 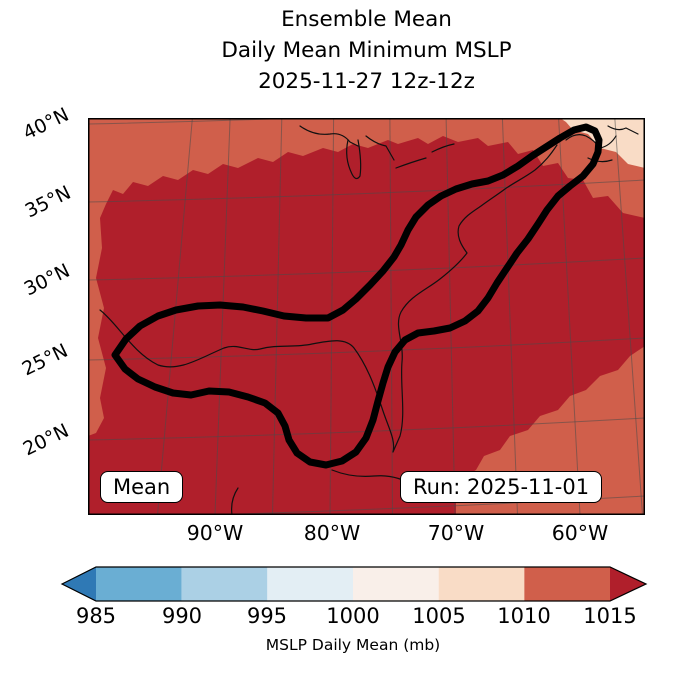 I want to click on lat-tick-label-30n: 30°N, so click(x=47, y=280).